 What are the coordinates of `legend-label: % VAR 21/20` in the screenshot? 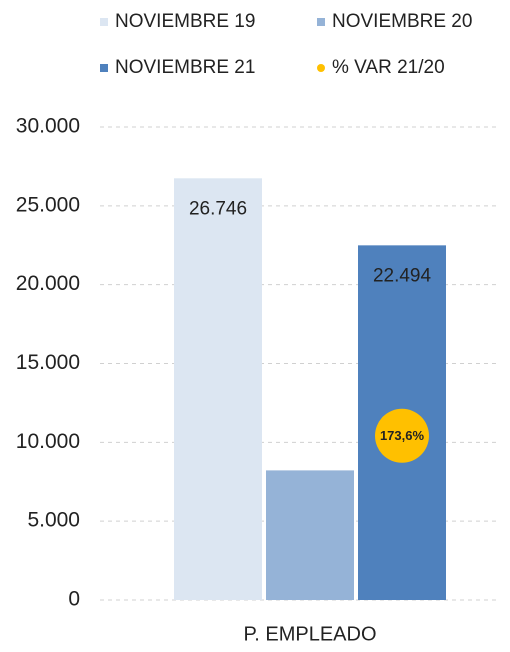 It's located at (388, 67).